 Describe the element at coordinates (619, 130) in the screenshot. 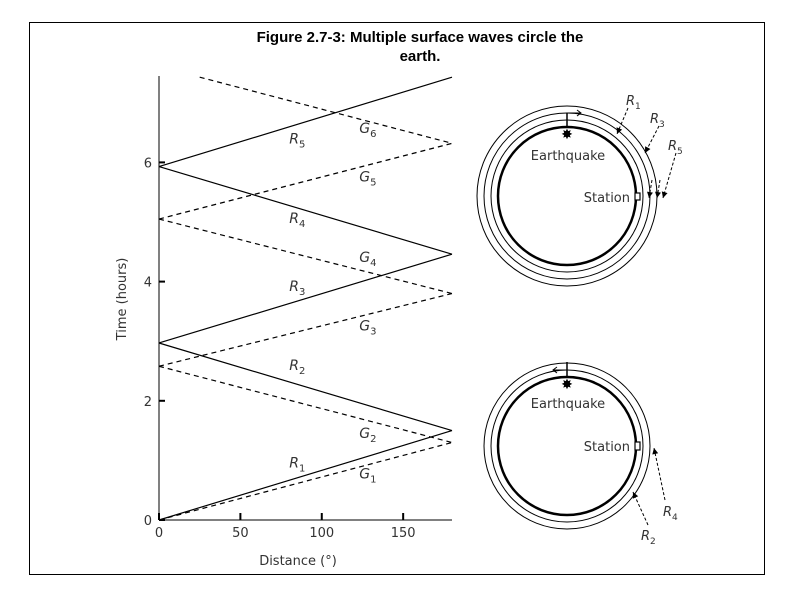

I see `arrow-r1-head` at that location.